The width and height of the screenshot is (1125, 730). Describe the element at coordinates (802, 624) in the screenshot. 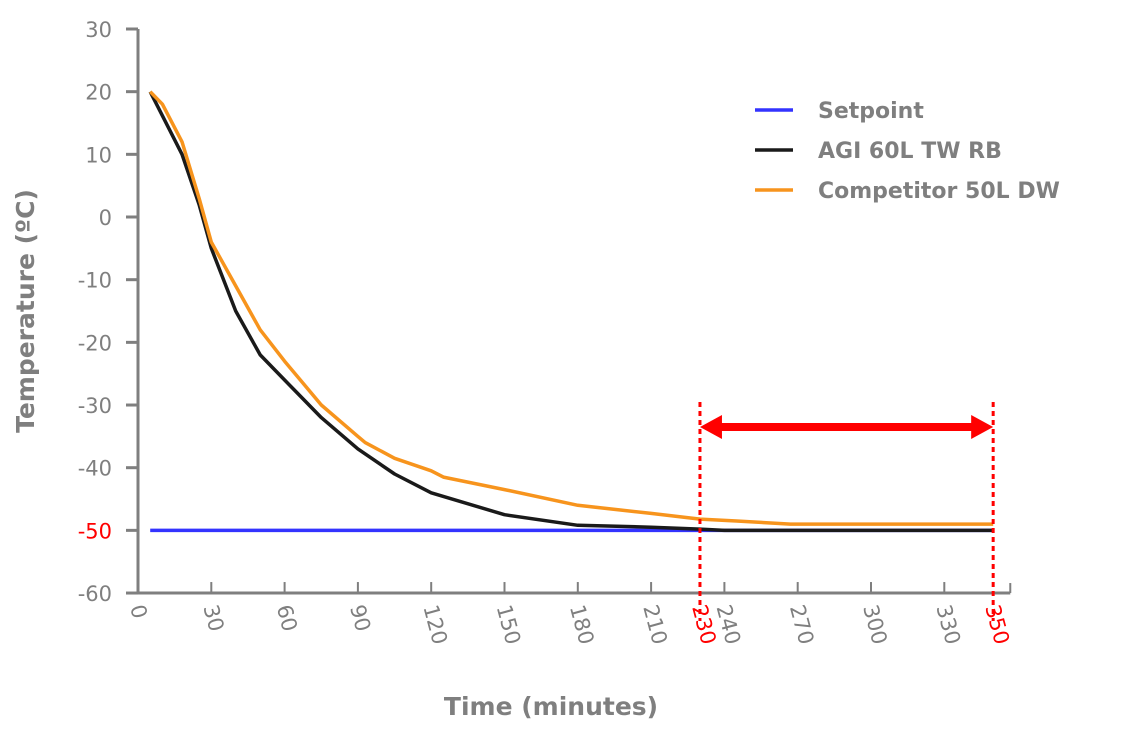

I see `x-tick-label: 270` at that location.